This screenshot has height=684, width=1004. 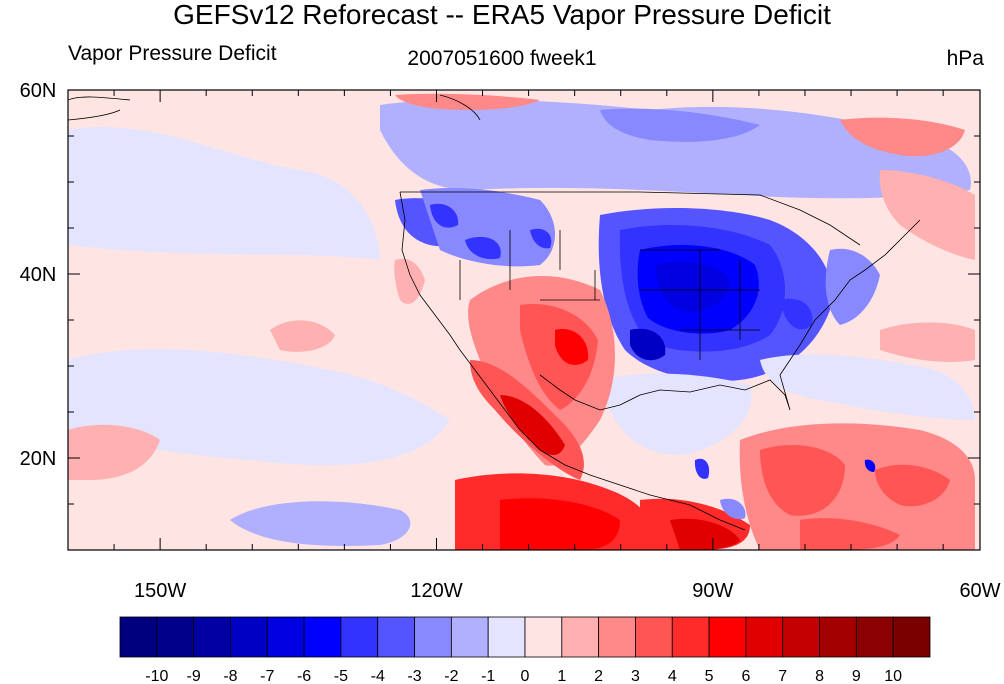 I want to click on date-label: 2007051600 fweek1, so click(x=502, y=58).